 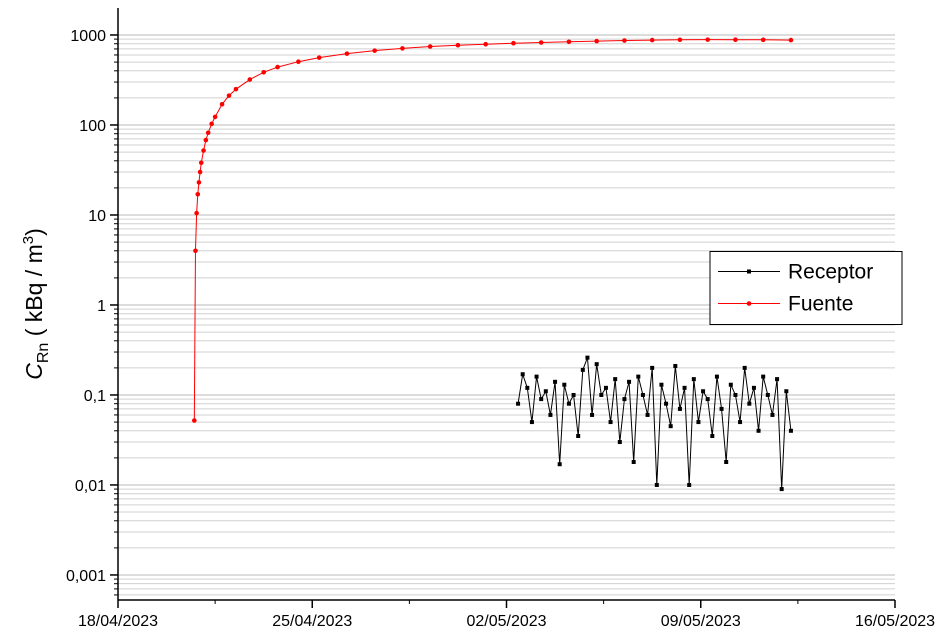 What do you see at coordinates (97, 216) in the screenshot?
I see `y-tick-label: 10` at bounding box center [97, 216].